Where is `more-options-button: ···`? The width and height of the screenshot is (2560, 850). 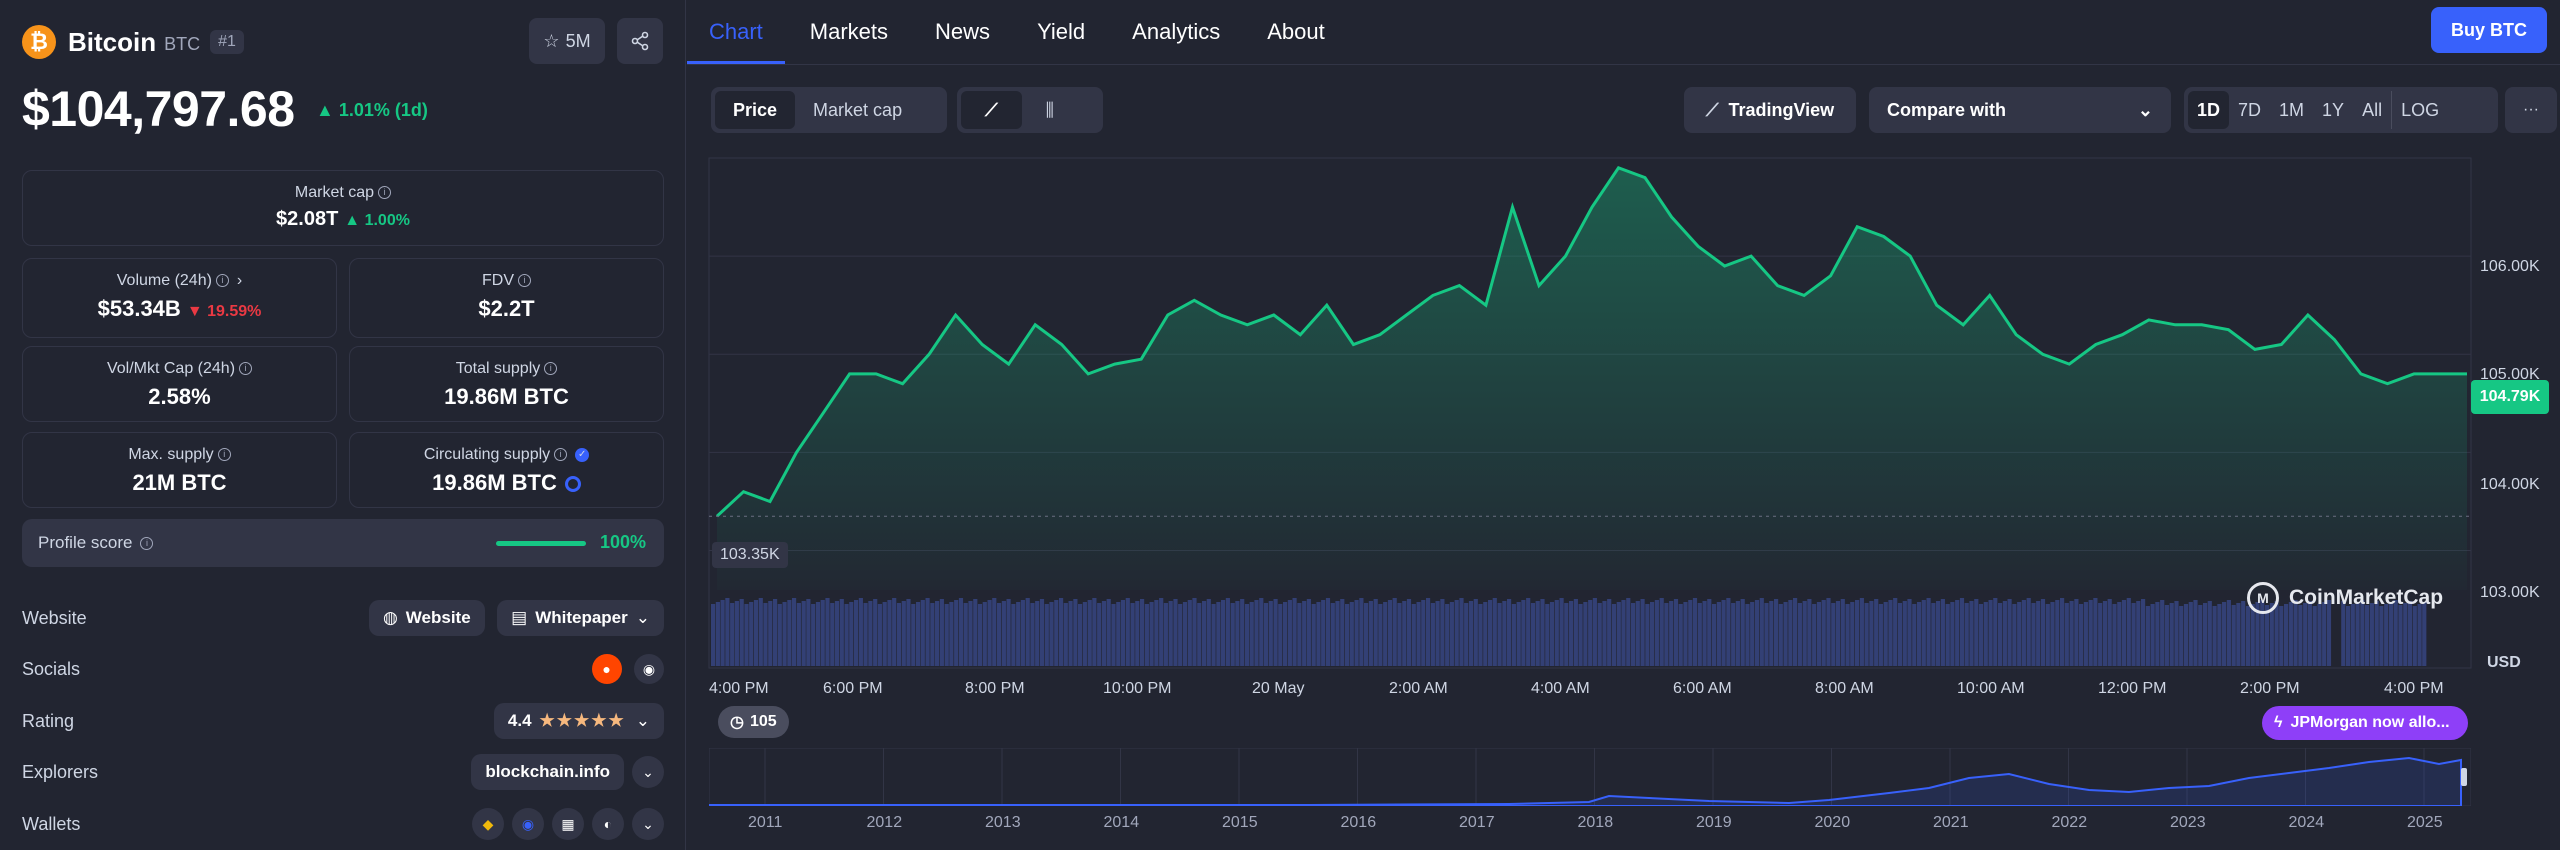
more-options-button: ··· is located at coordinates (2531, 110).